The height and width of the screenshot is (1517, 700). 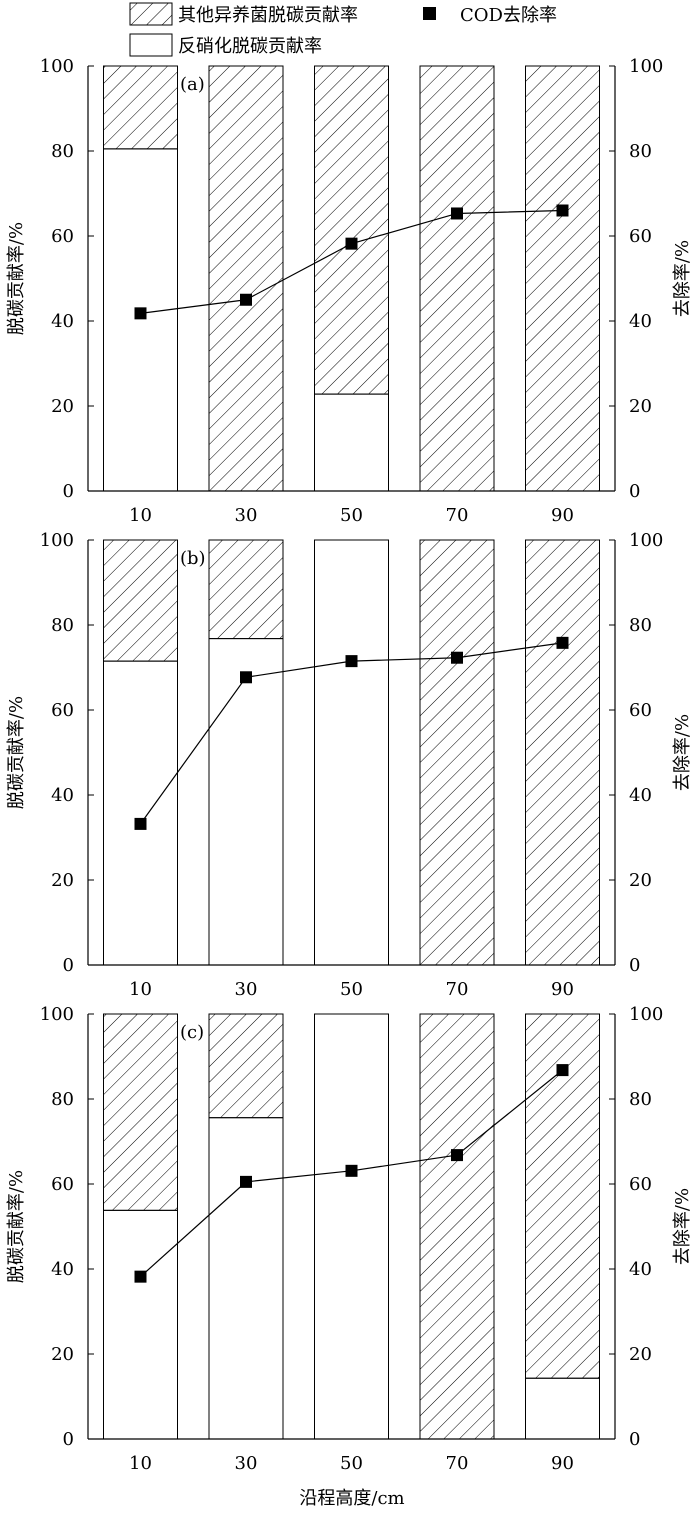 What do you see at coordinates (351, 1498) in the screenshot?
I see `x-axis-title: 沿程高度/cm` at bounding box center [351, 1498].